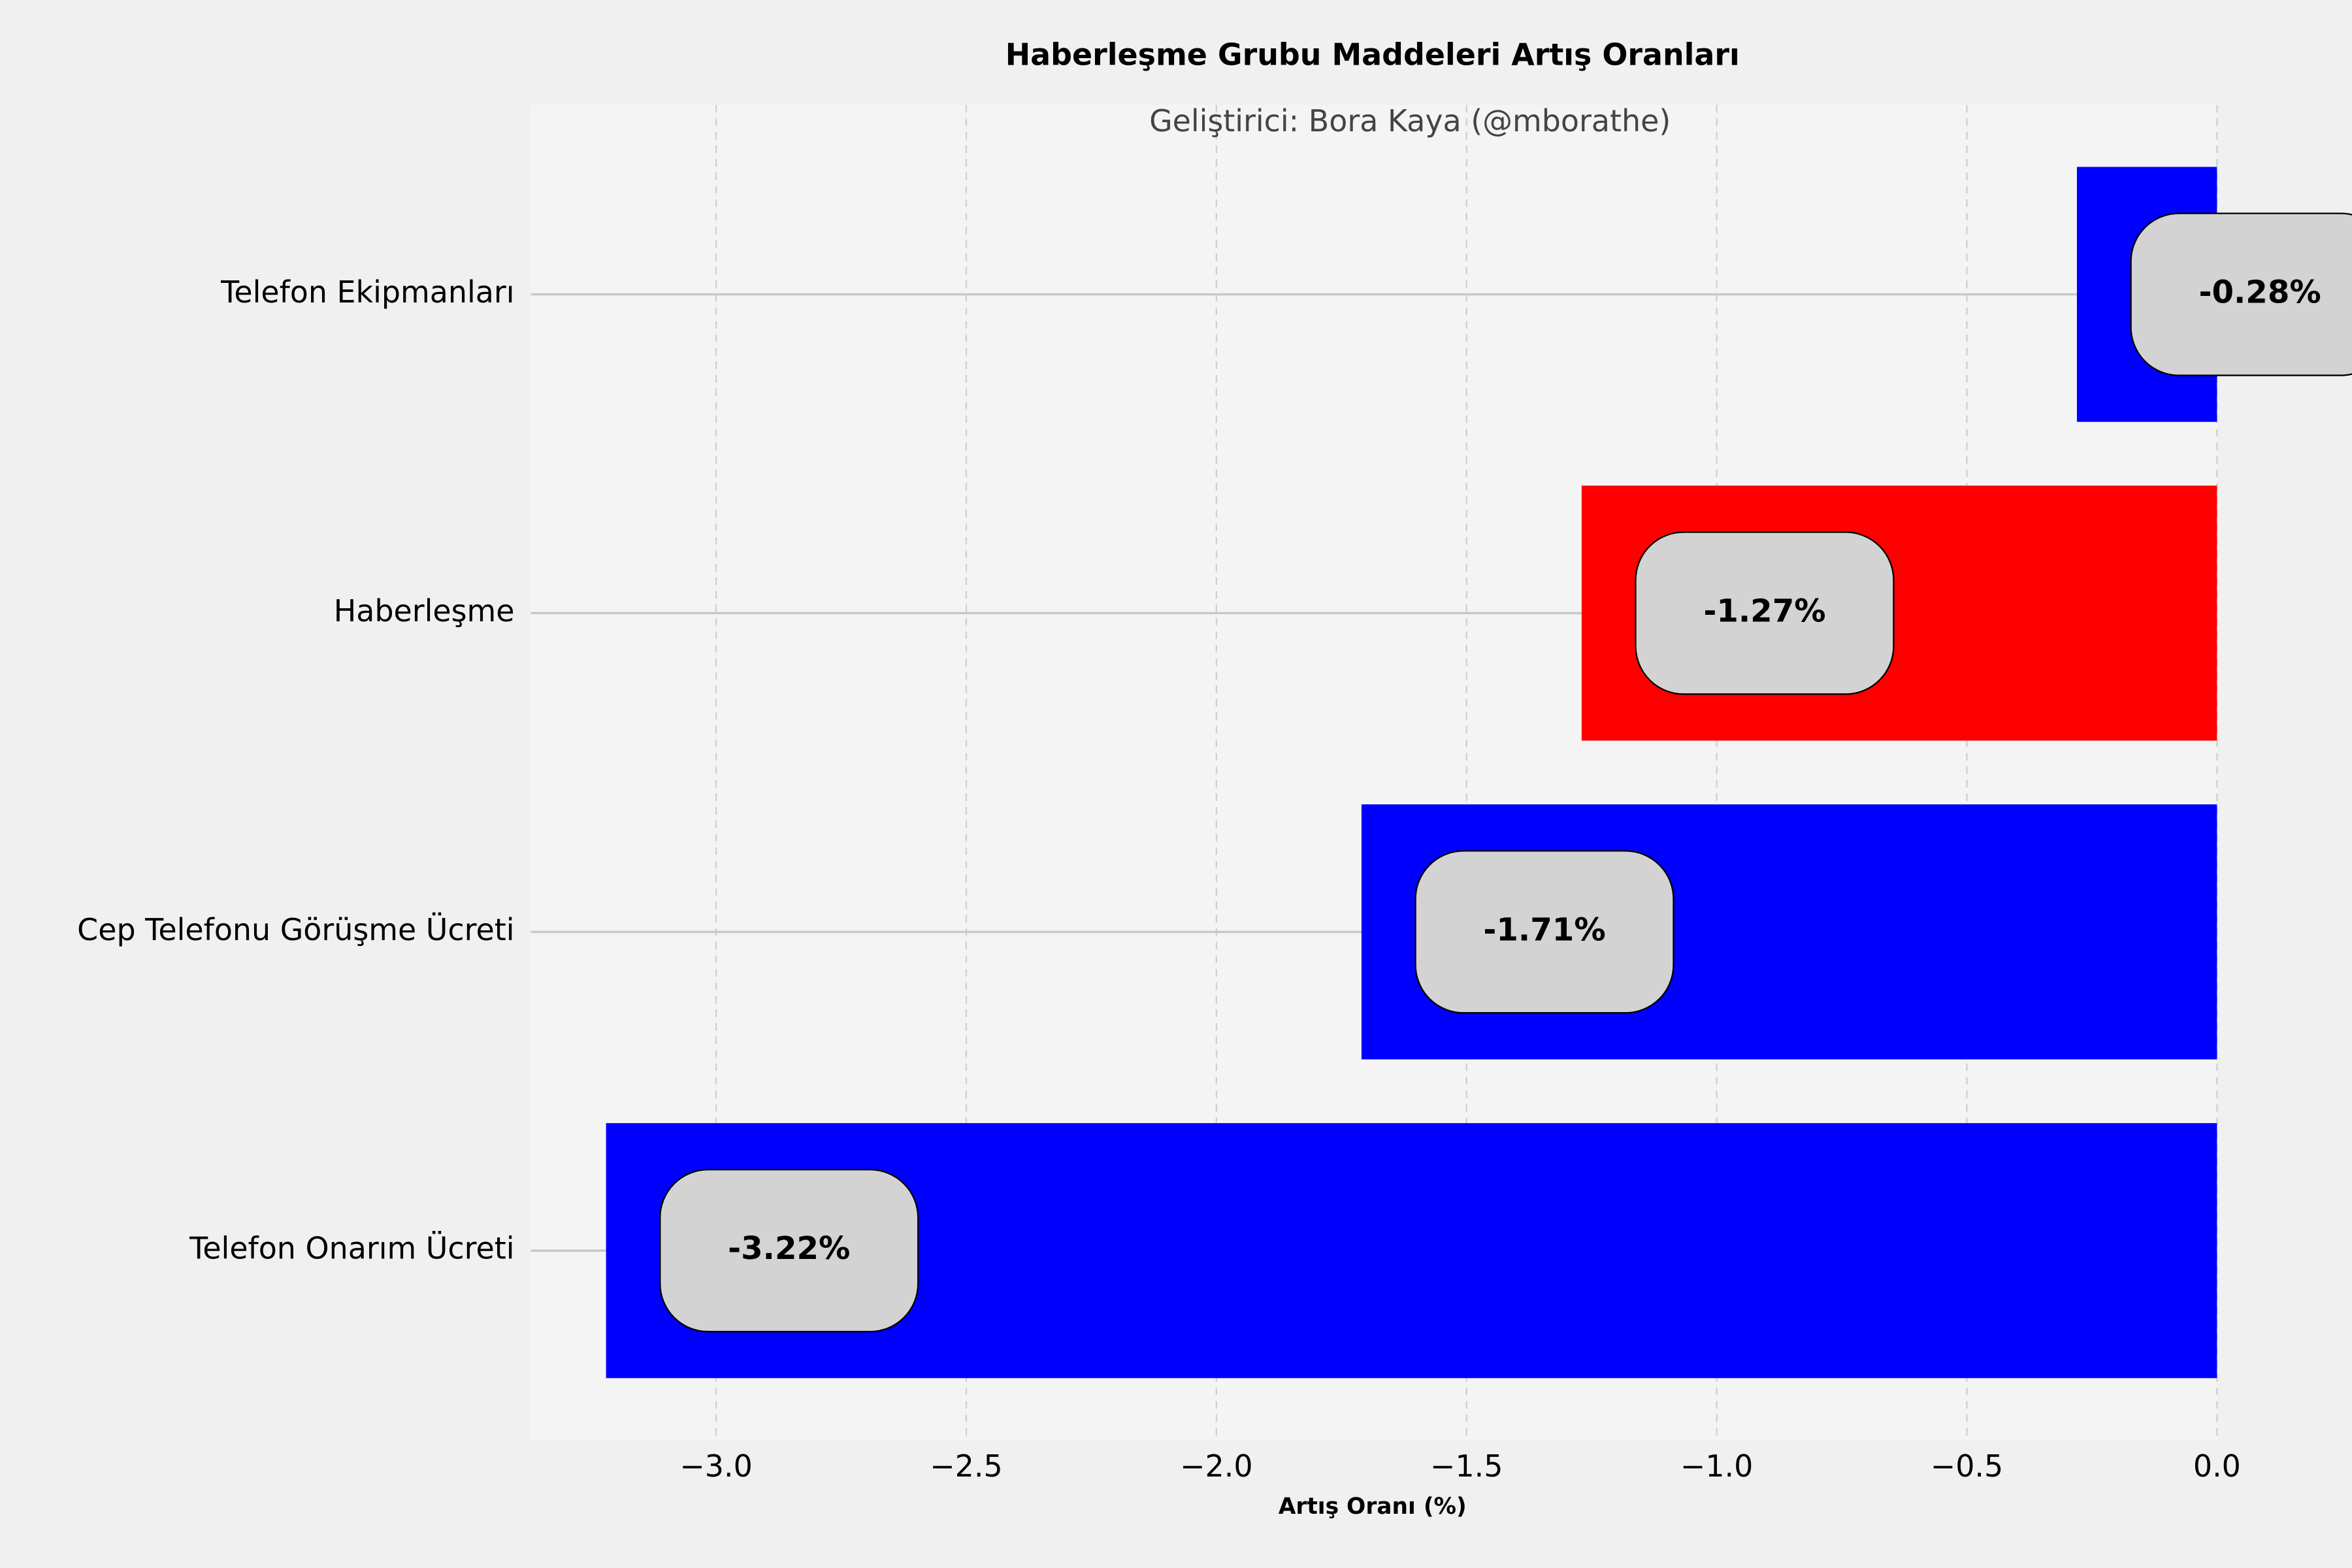  What do you see at coordinates (1967, 1466) in the screenshot?
I see `x-tick-label: −0.5` at bounding box center [1967, 1466].